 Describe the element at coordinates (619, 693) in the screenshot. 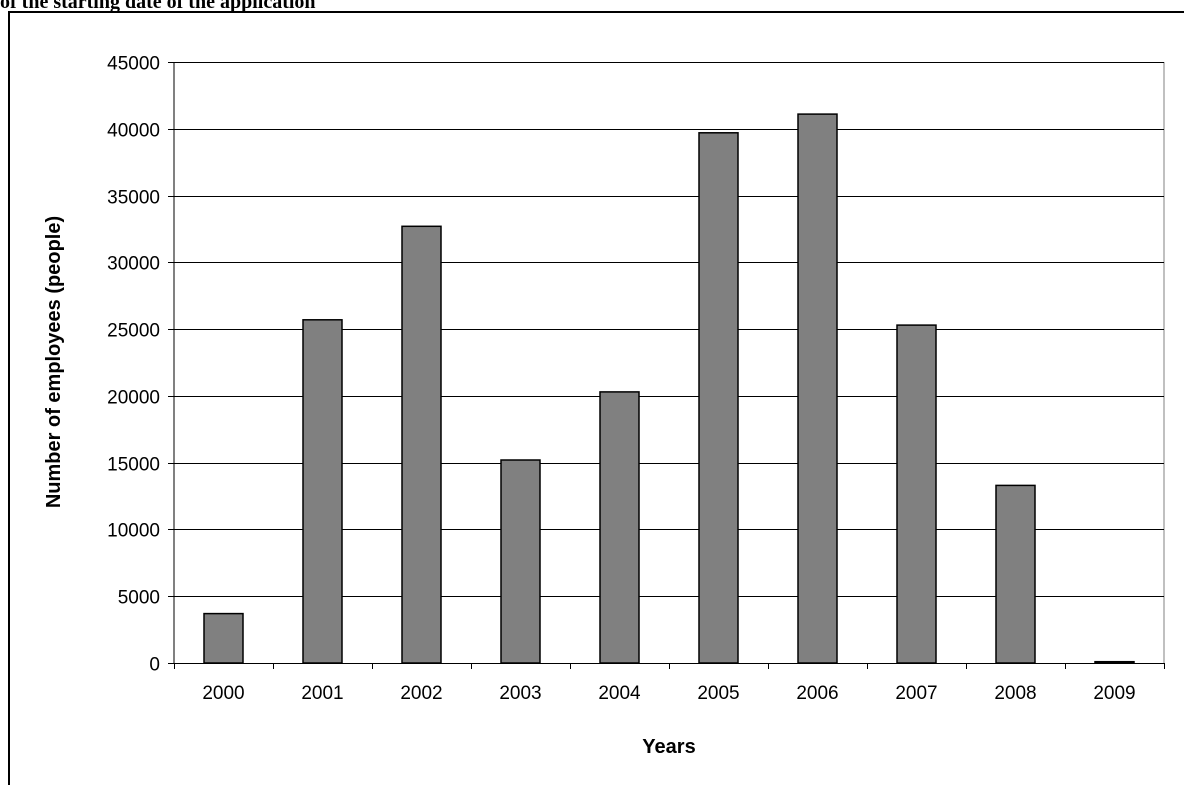

I see `x-tick-label: 2004` at that location.